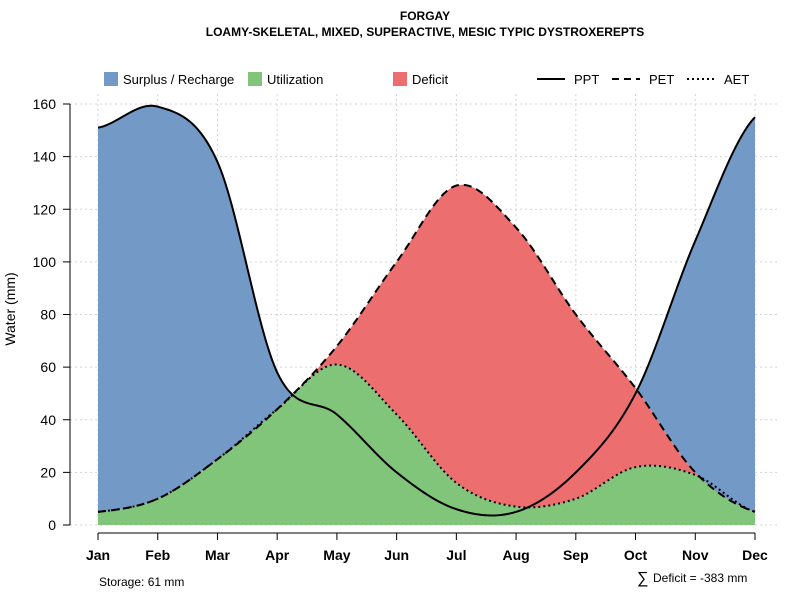 This screenshot has height=600, width=800. I want to click on legend-swatch-deficit, so click(400, 79).